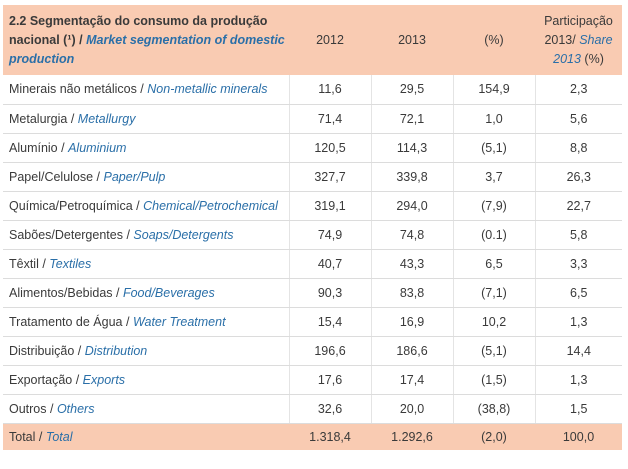 Image resolution: width=628 pixels, height=469 pixels. What do you see at coordinates (329, 322) in the screenshot?
I see `cell-2012: 15,4` at bounding box center [329, 322].